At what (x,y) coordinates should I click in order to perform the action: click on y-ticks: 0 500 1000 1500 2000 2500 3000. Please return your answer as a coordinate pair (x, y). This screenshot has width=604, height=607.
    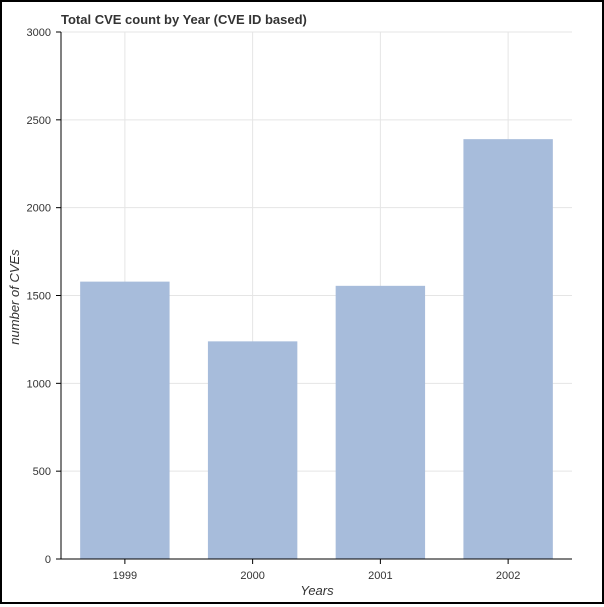
    Looking at the image, I should click on (44, 296).